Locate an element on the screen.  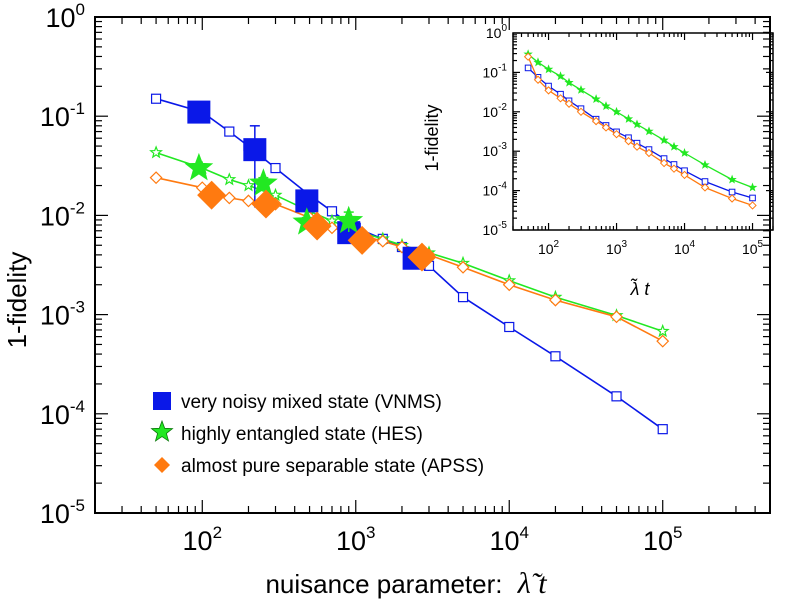
x-tick-label-exponent: 5 is located at coordinates (677, 532).